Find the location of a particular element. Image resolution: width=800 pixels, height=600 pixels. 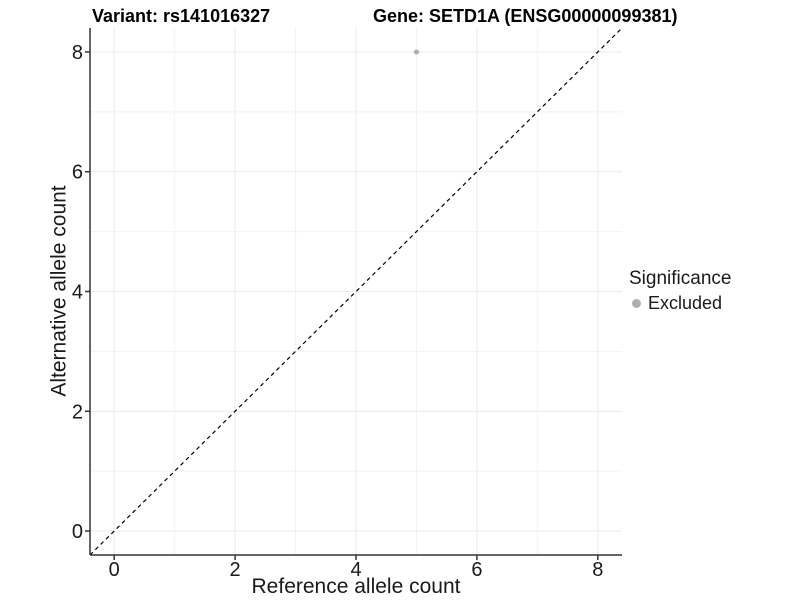

x-tick-label: 8 is located at coordinates (597, 570).